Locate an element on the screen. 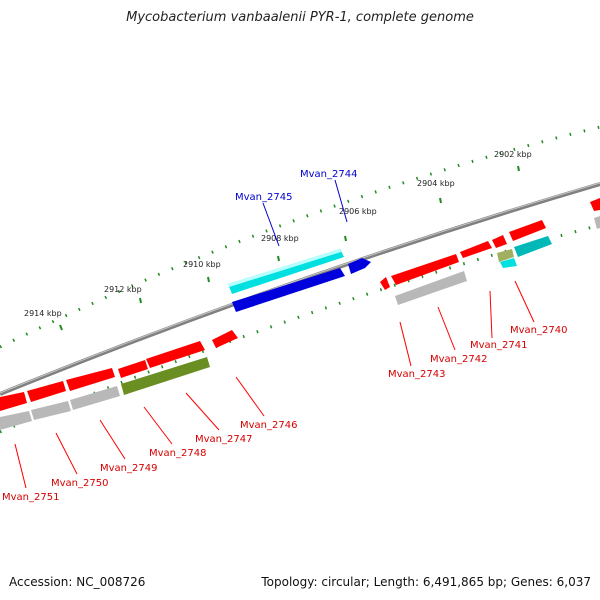  label-leaders-blue is located at coordinates (305, 213).